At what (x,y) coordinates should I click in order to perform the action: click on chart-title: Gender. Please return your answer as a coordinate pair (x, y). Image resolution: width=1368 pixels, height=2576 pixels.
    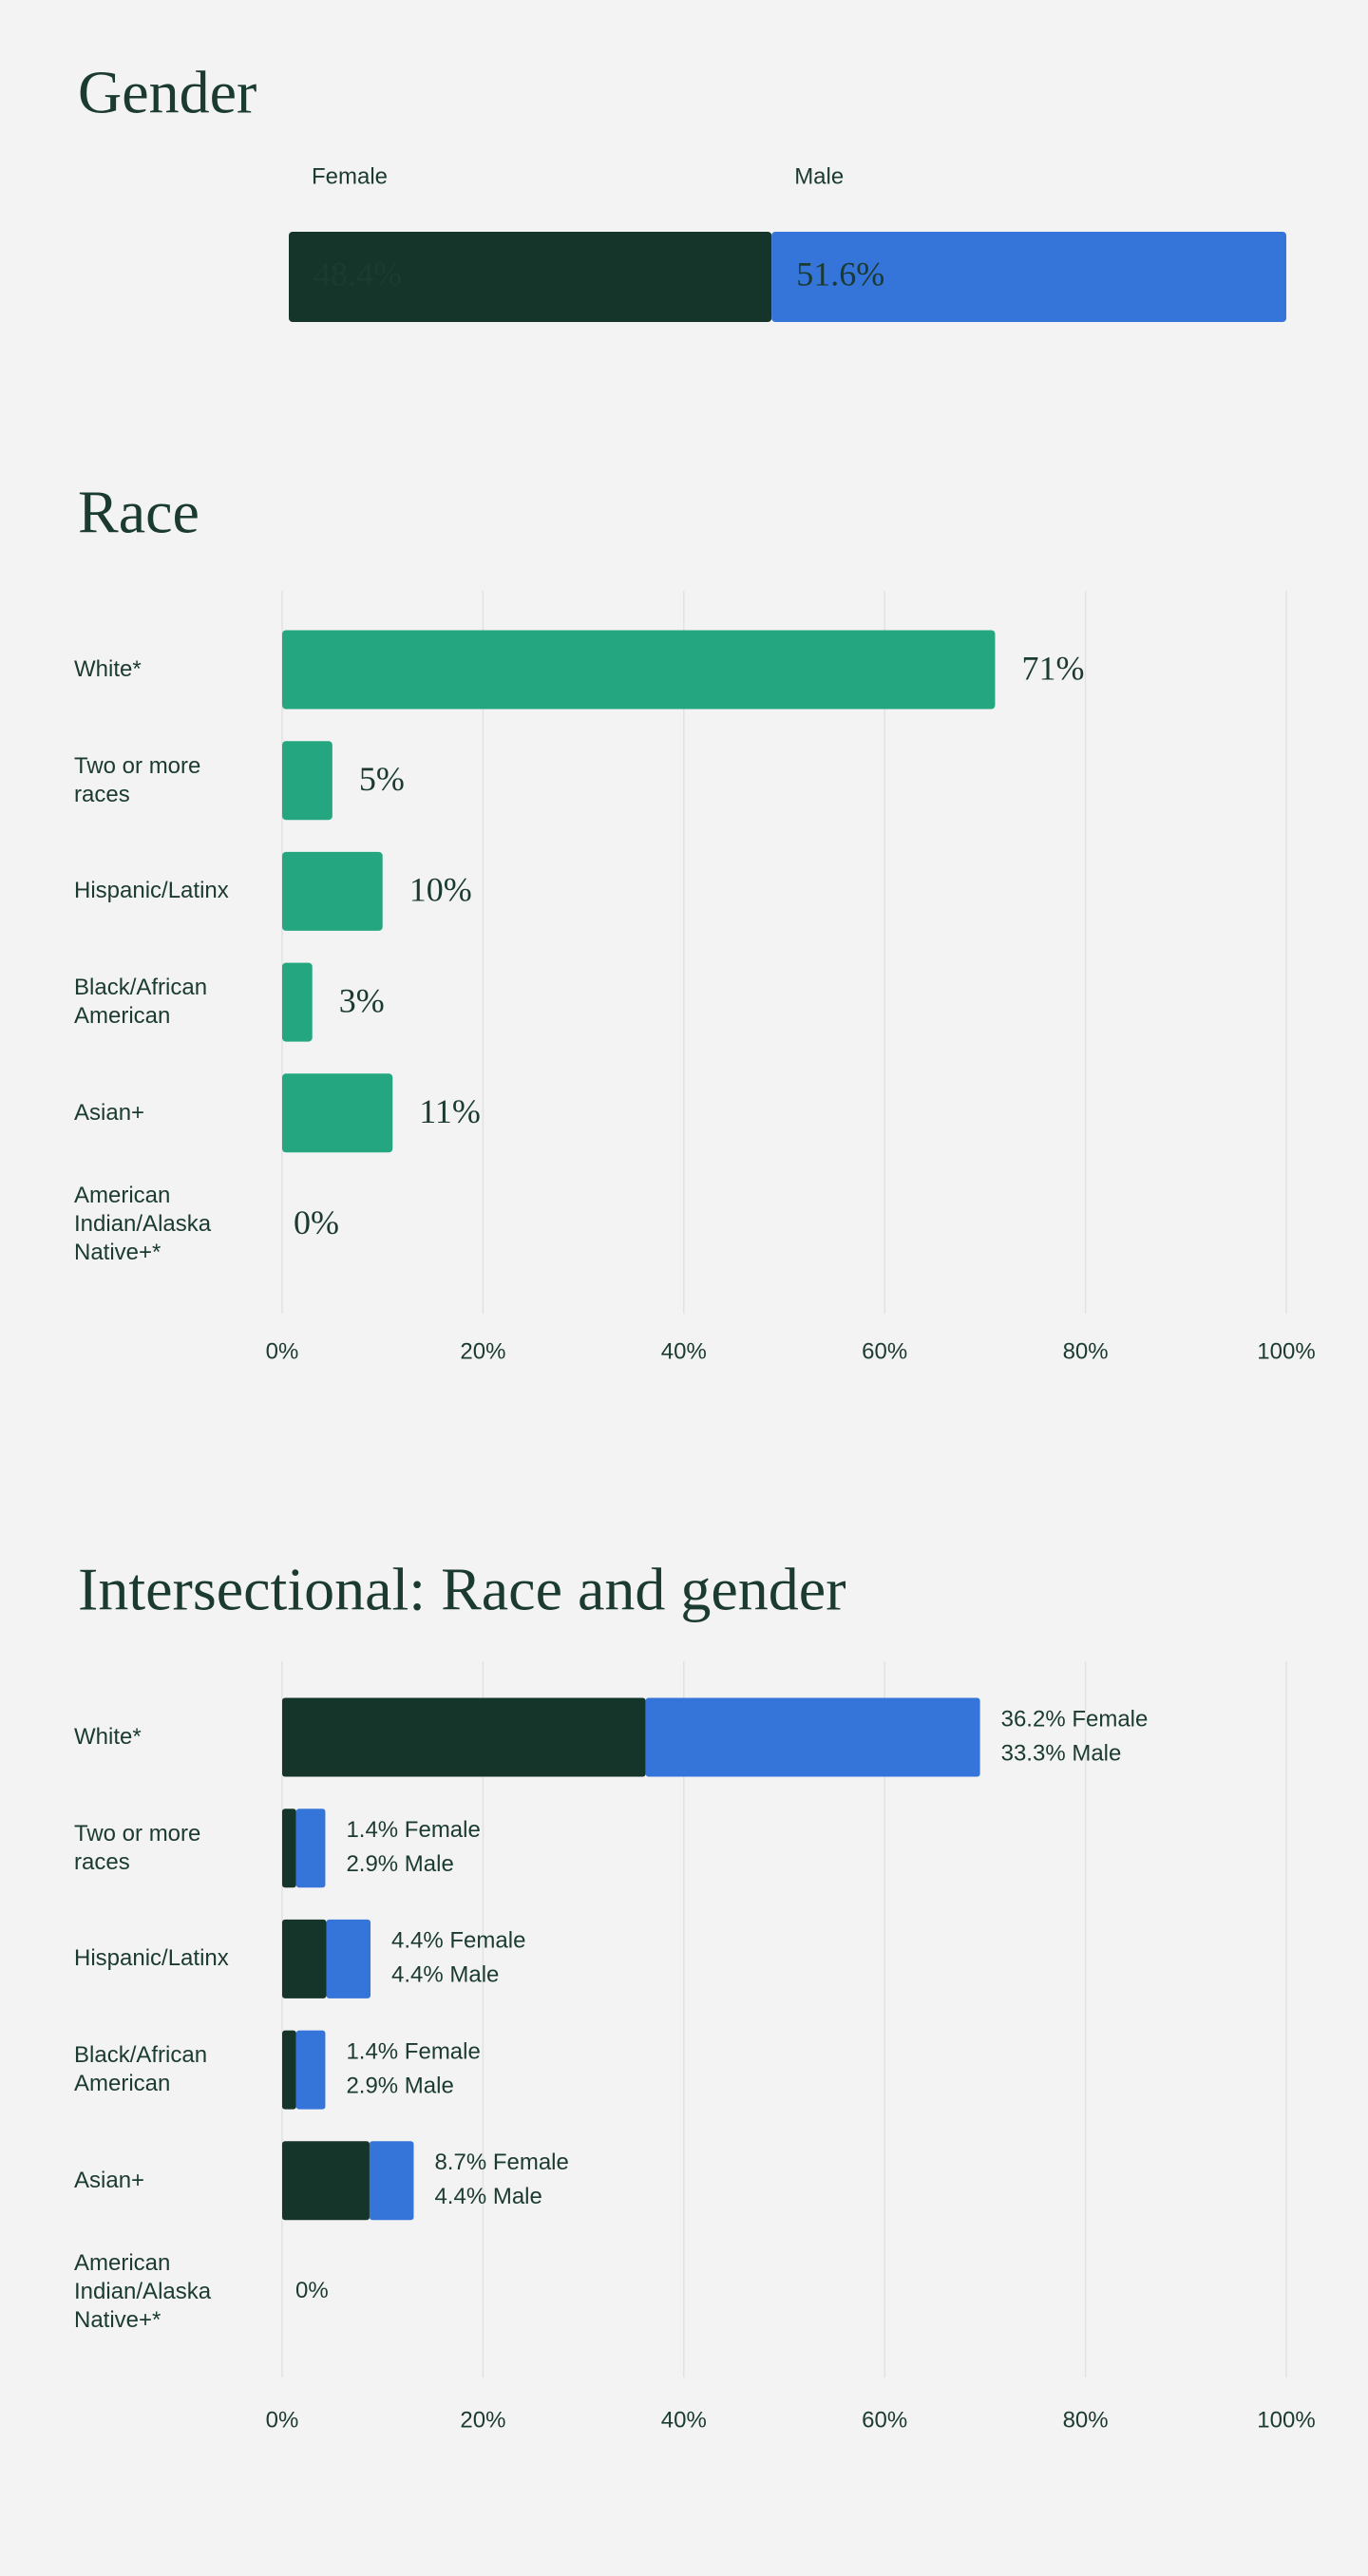
    Looking at the image, I should click on (167, 92).